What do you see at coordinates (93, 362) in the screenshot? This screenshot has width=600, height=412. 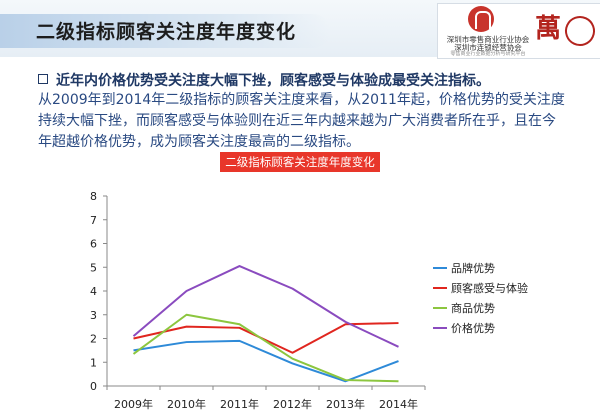 I see `y-tick-label: 1` at bounding box center [93, 362].